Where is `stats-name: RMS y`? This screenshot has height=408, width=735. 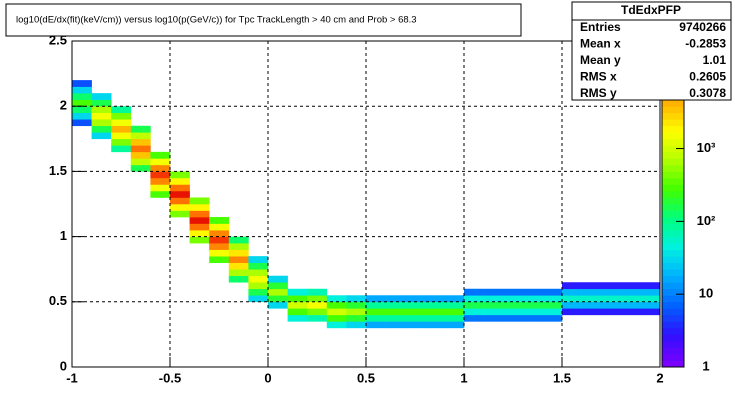 stats-name: RMS y is located at coordinates (598, 93).